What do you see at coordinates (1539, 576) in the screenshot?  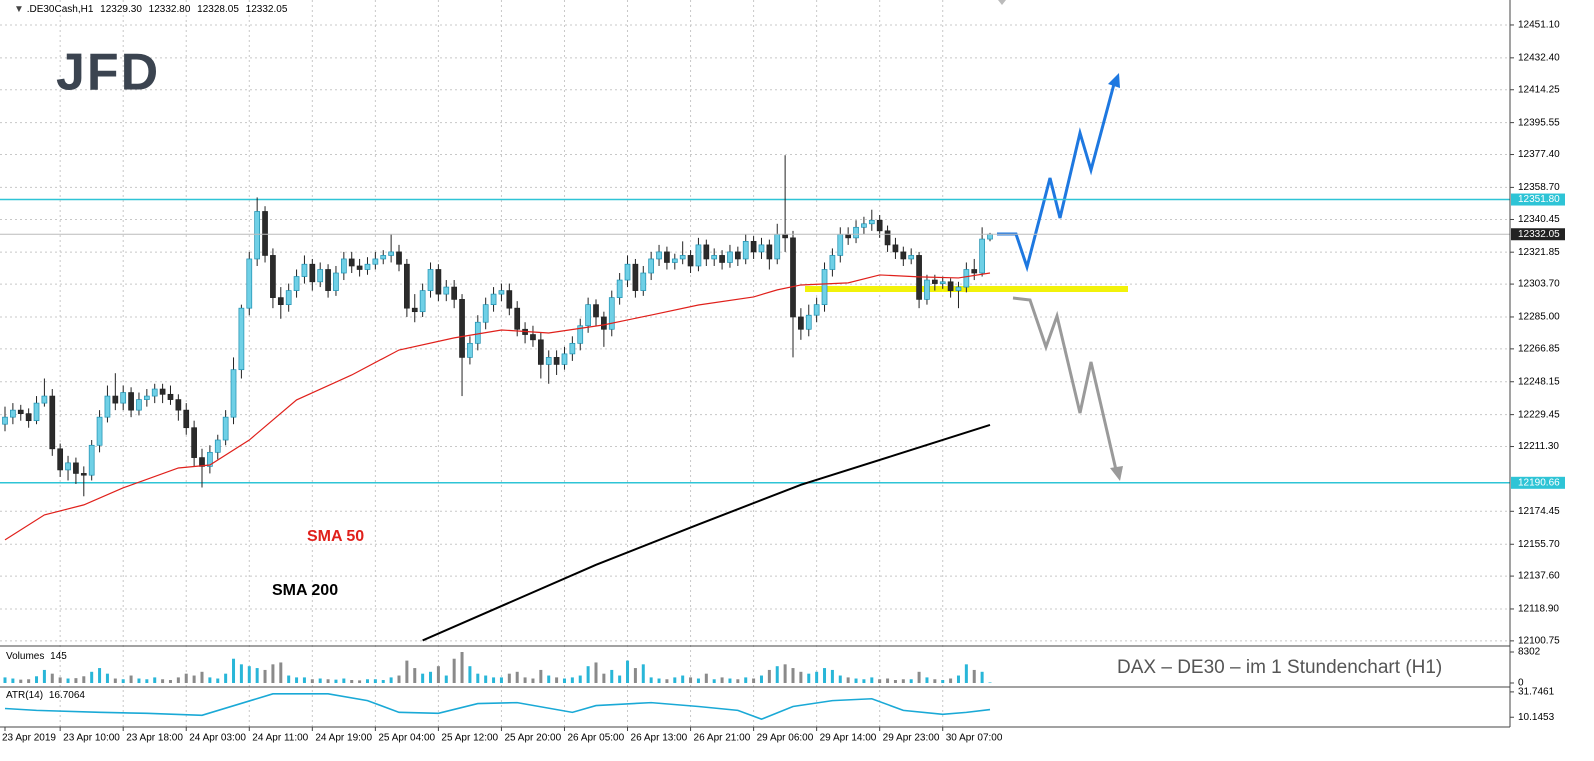 I see `y-tick-label: 12137.60` at bounding box center [1539, 576].